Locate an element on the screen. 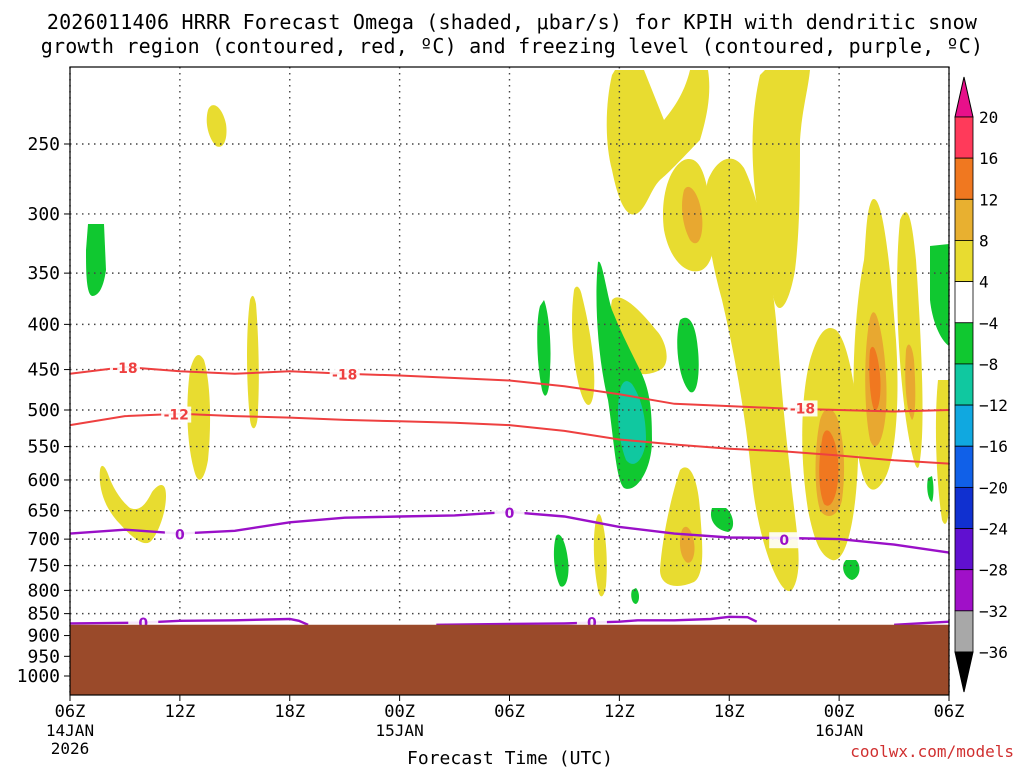 The width and height of the screenshot is (1024, 768). colorbar-label: 16 is located at coordinates (988, 158).